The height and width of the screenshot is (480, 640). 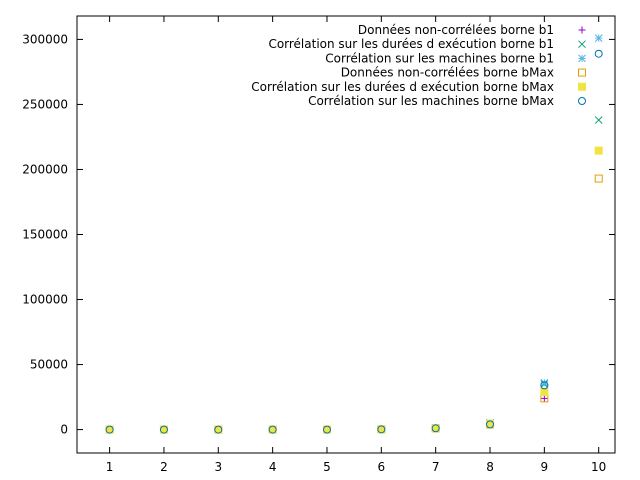 I want to click on legend-label: Données non-corrélées borne bMax, so click(x=447, y=73).